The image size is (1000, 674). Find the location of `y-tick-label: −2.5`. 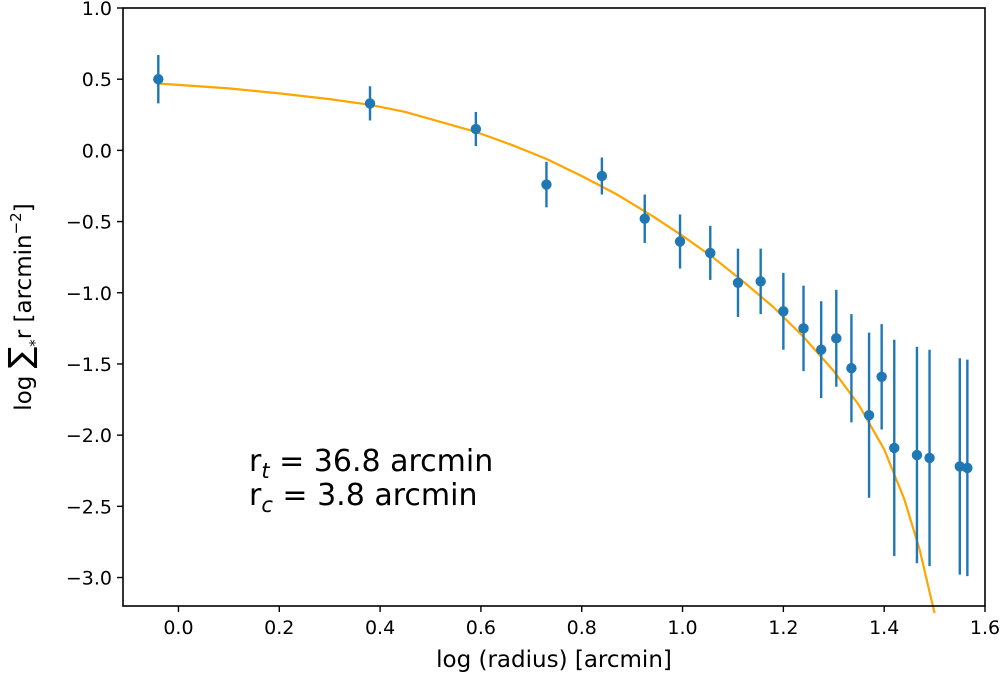

y-tick-label: −2.5 is located at coordinates (89, 507).